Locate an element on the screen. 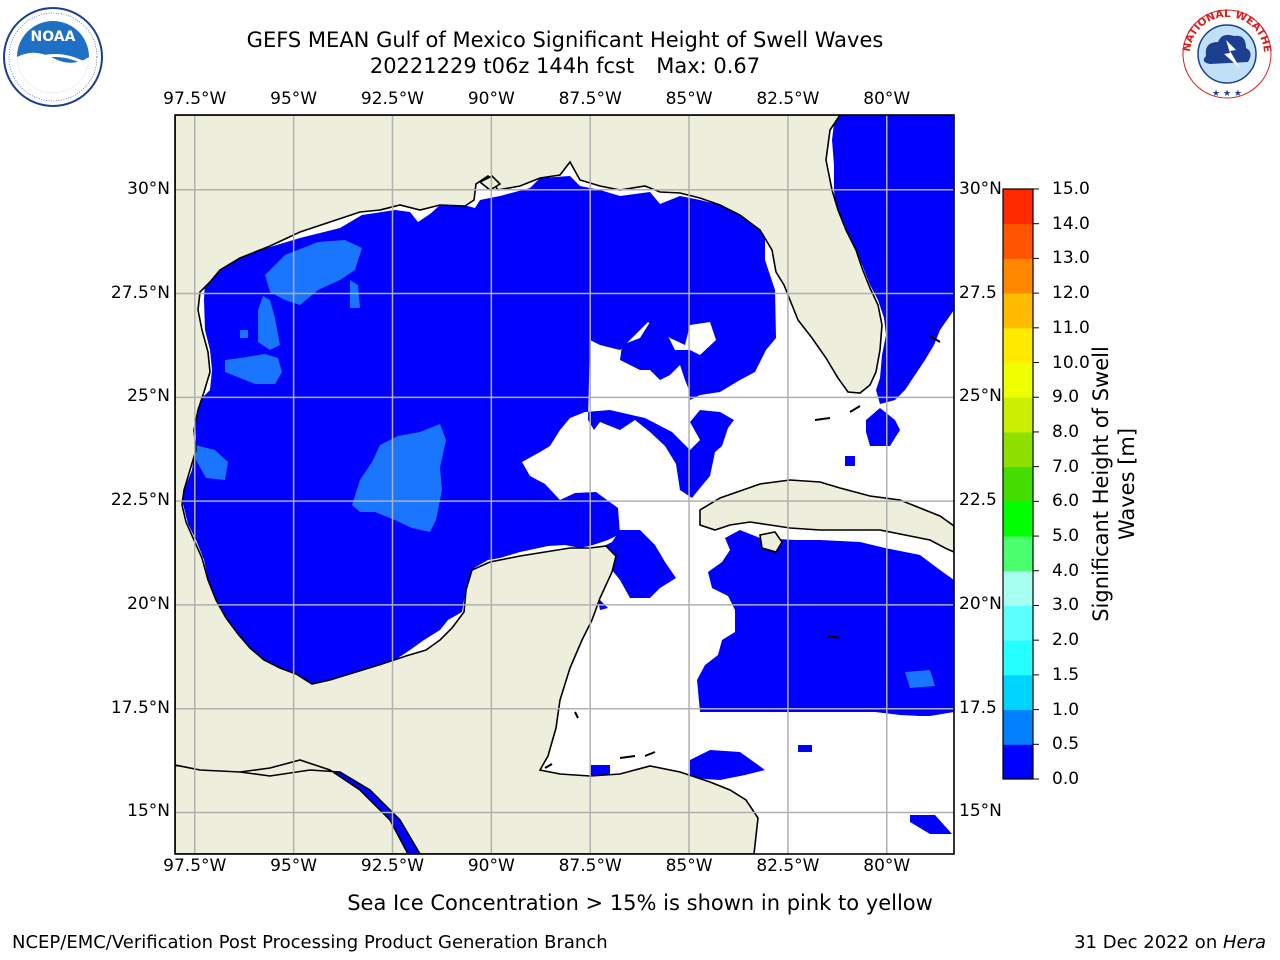  y-tick-label-right: 22.5 is located at coordinates (978, 500).